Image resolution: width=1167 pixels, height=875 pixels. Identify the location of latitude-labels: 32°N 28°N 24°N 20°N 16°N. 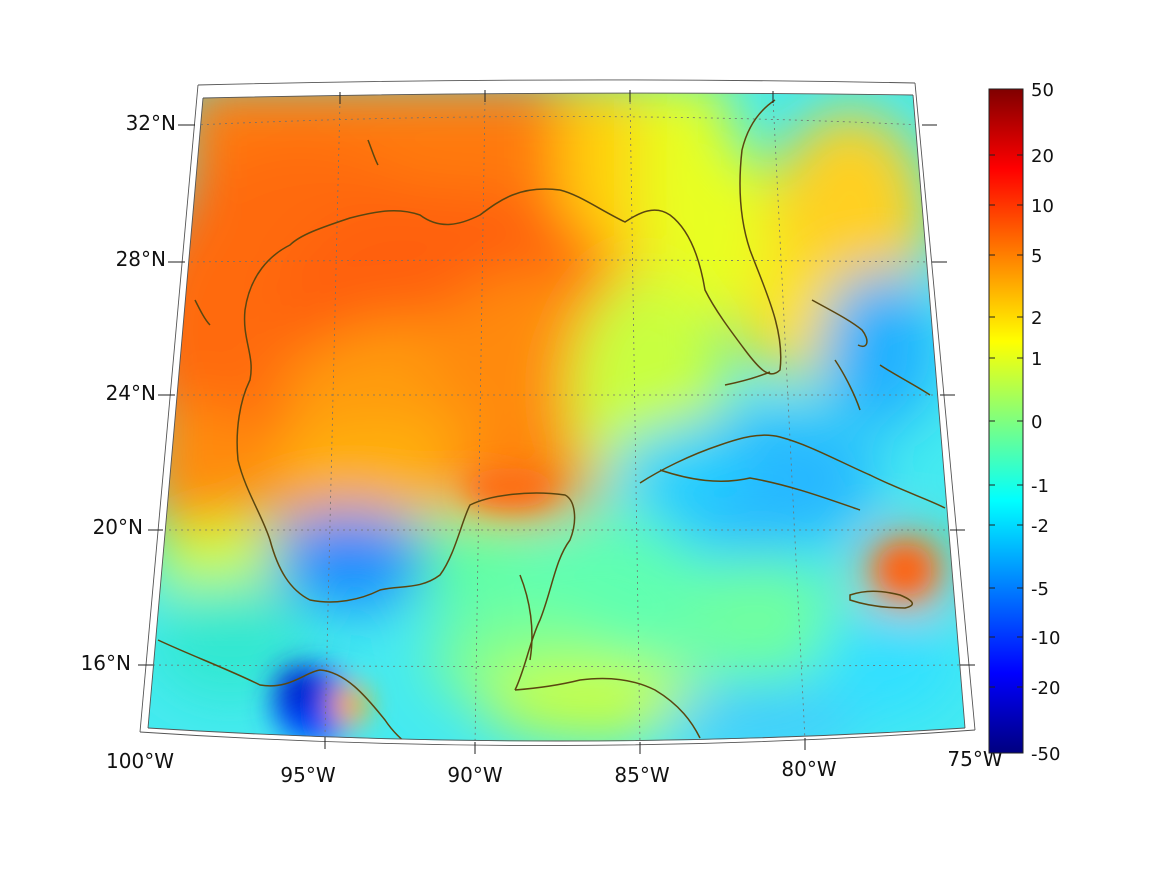
(128, 393).